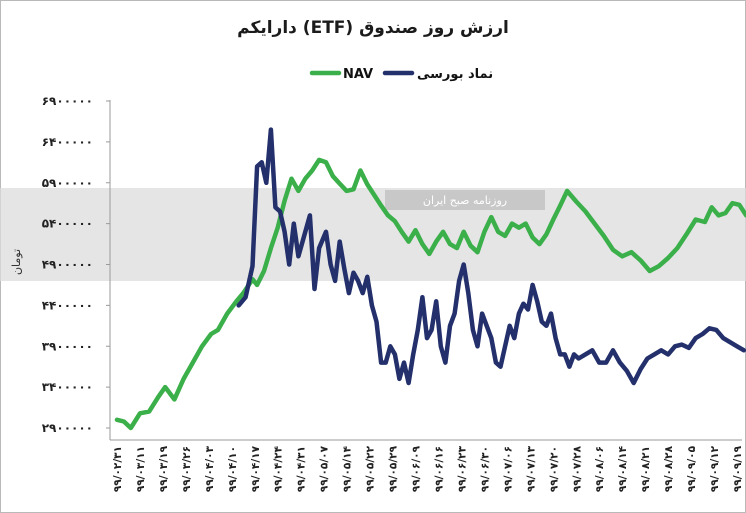 This screenshot has height=513, width=746. What do you see at coordinates (508, 469) in the screenshot?
I see `x-tick-label: ۹۹/۰۷/۰۶` at bounding box center [508, 469].